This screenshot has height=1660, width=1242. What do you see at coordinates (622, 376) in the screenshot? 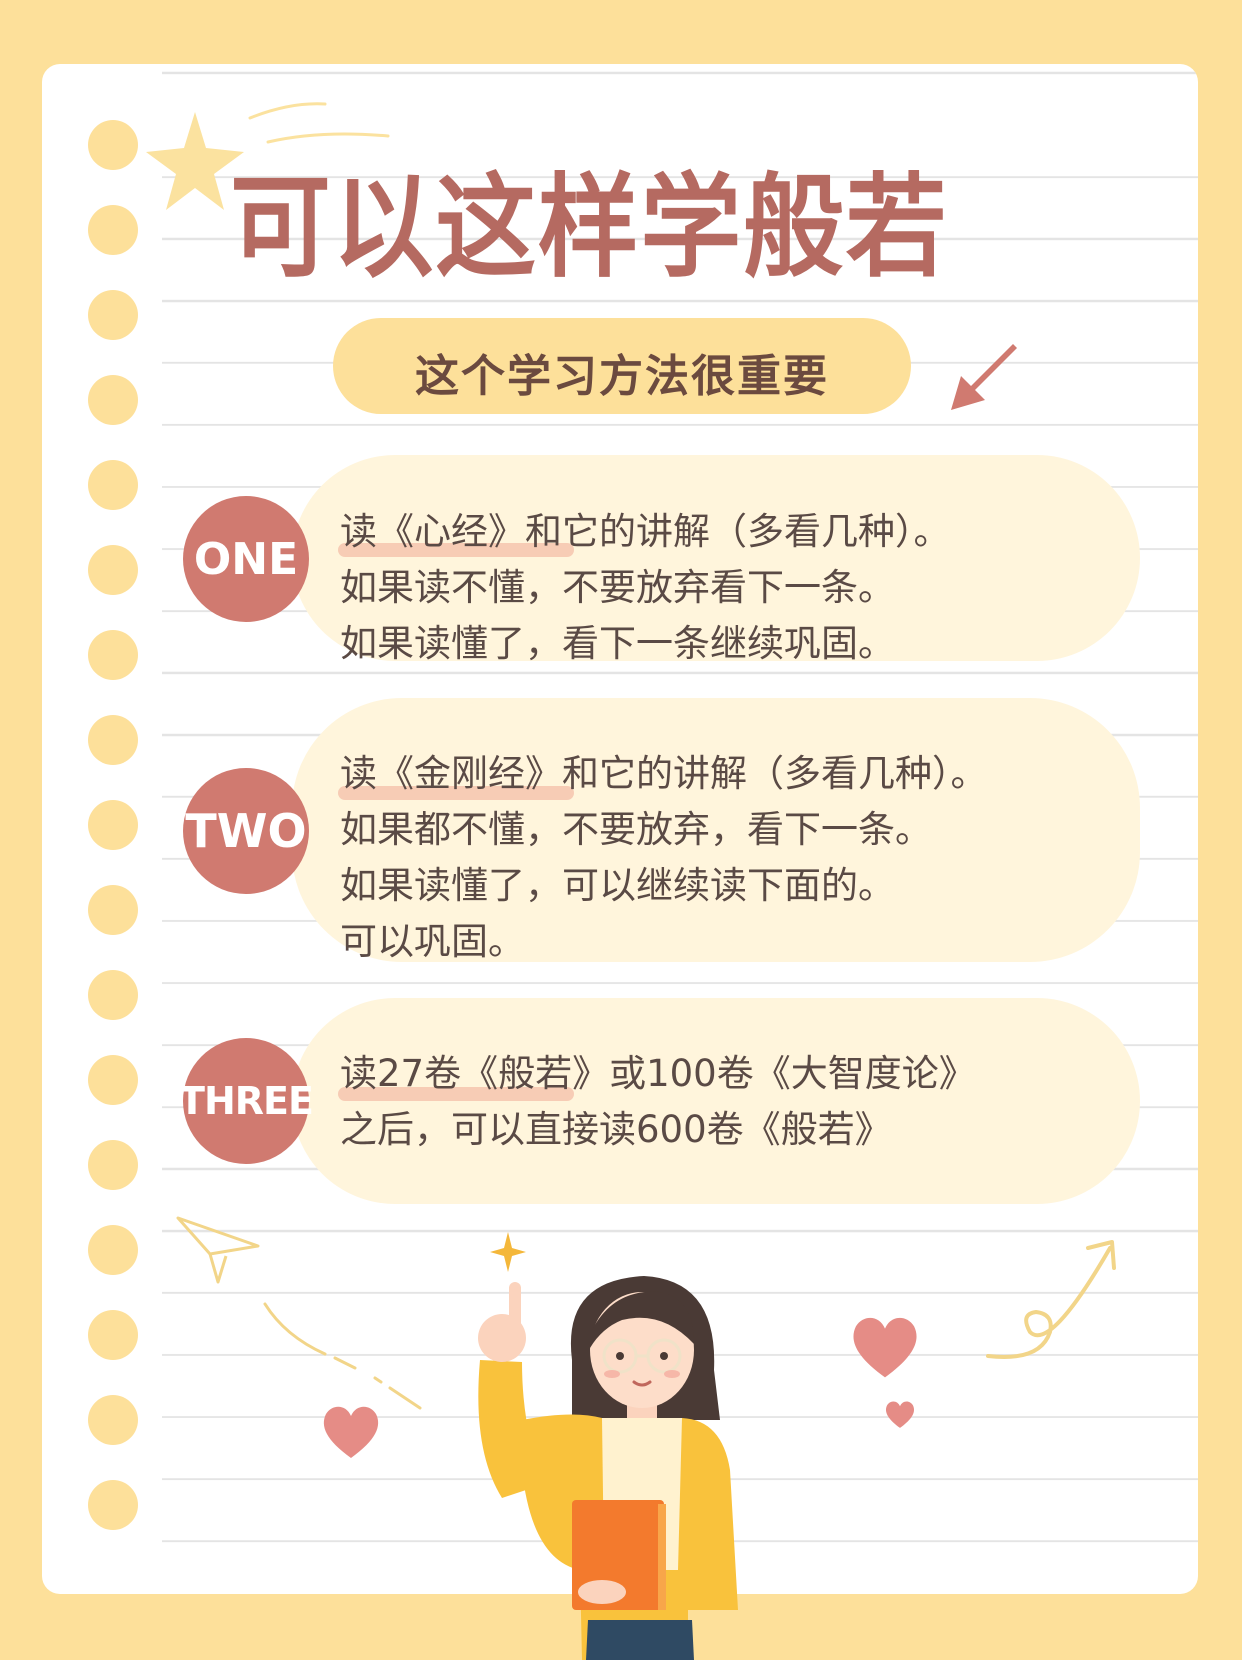
I see `subtitle: 这个学习方法很重要` at bounding box center [622, 376].